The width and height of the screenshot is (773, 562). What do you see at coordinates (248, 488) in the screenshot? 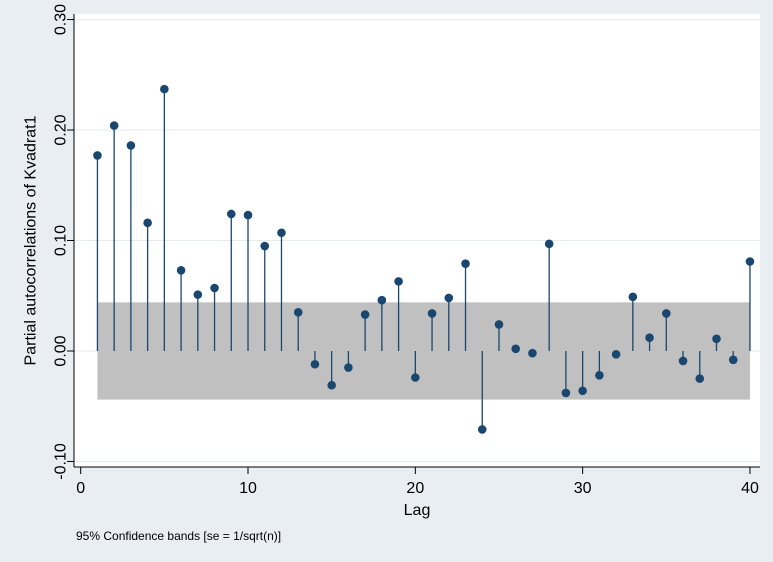
I see `x-tick-label-1: 10` at bounding box center [248, 488].